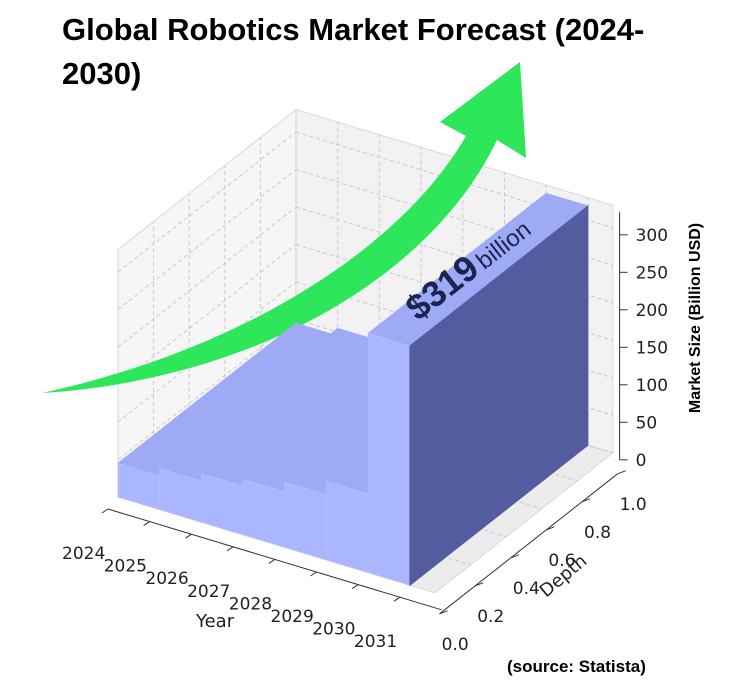 This screenshot has height=688, width=734. What do you see at coordinates (215, 621) in the screenshot?
I see `x-axis-label: Year` at bounding box center [215, 621].